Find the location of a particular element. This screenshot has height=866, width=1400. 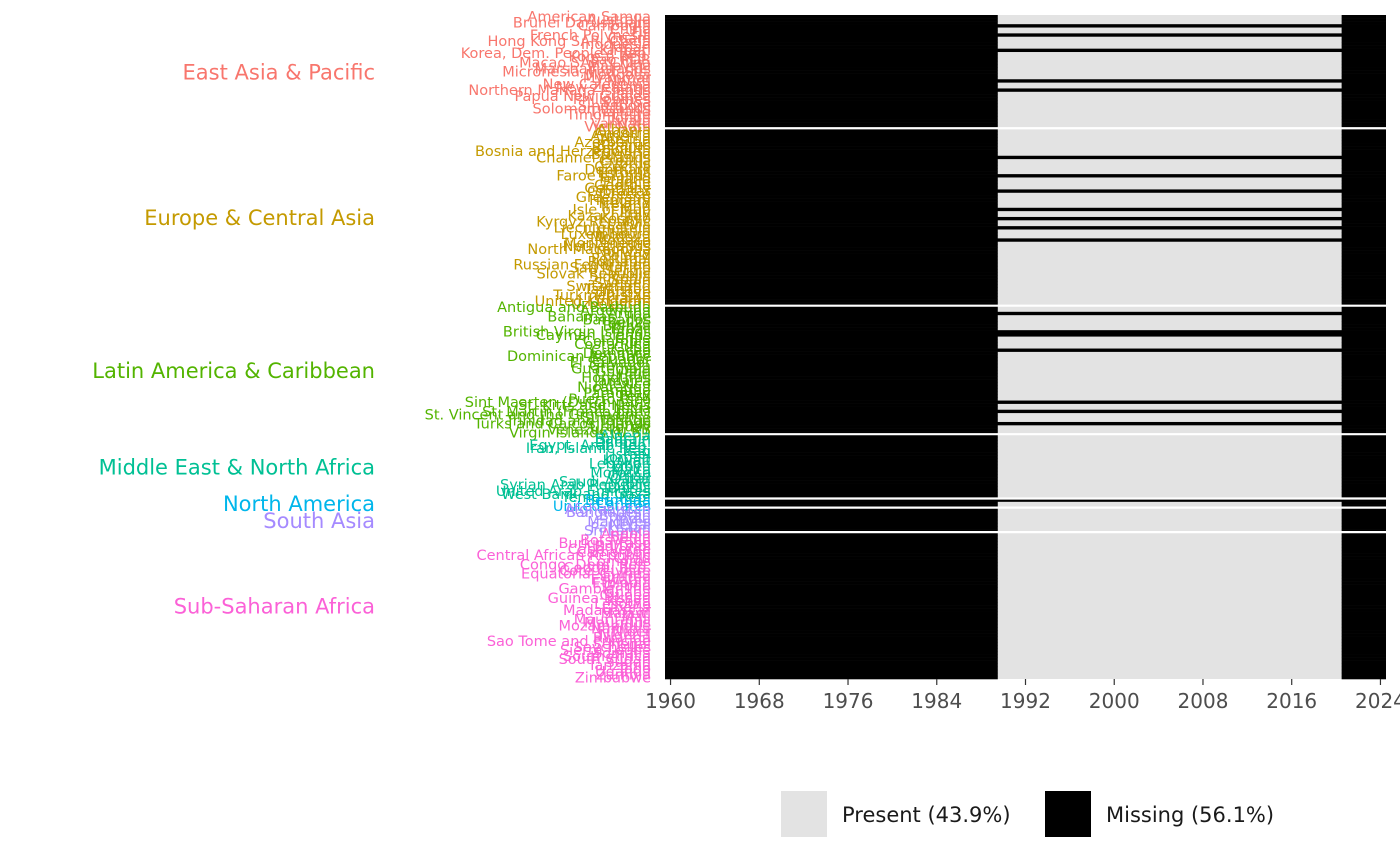

country-label-romania: Romania is located at coordinates (619, 262).